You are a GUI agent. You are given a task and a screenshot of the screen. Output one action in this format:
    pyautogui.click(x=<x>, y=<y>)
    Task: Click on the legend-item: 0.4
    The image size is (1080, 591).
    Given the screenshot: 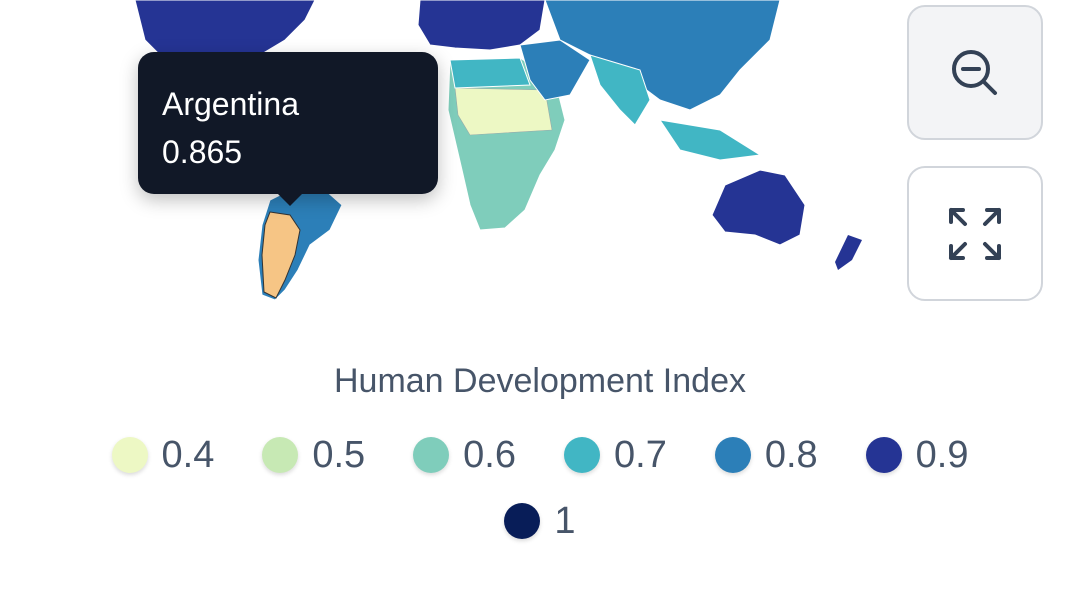 What is the action you would take?
    pyautogui.click(x=163, y=455)
    